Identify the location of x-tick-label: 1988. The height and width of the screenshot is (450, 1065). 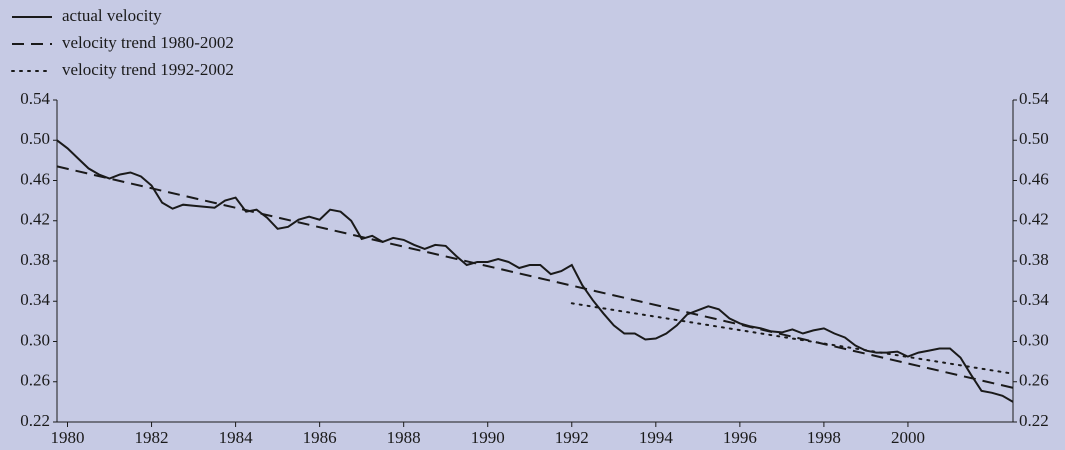
(404, 437).